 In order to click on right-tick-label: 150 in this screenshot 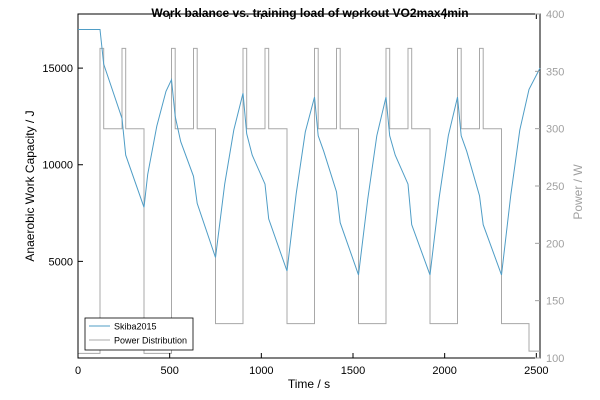, I will do `click(555, 302)`.